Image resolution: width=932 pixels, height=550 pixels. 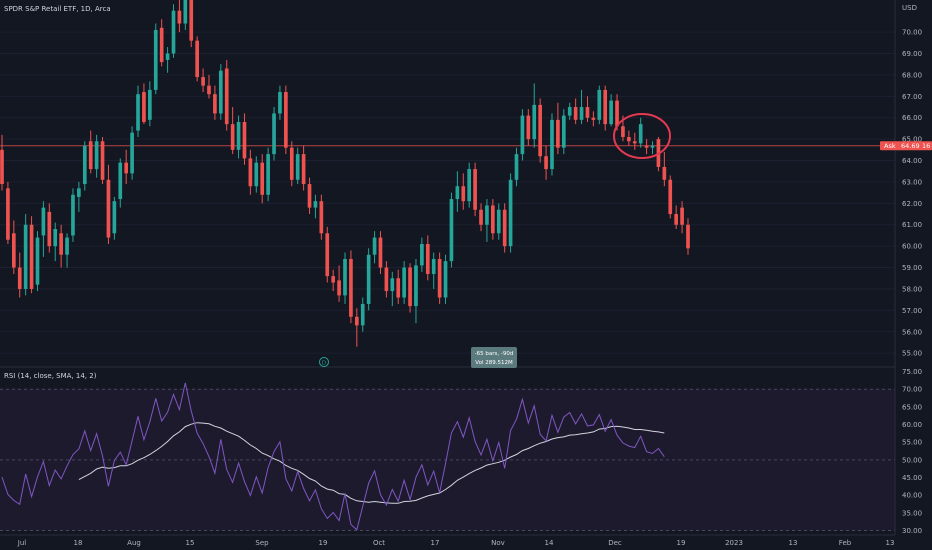 What do you see at coordinates (912, 75) in the screenshot?
I see `price-tick-label: 68.00` at bounding box center [912, 75].